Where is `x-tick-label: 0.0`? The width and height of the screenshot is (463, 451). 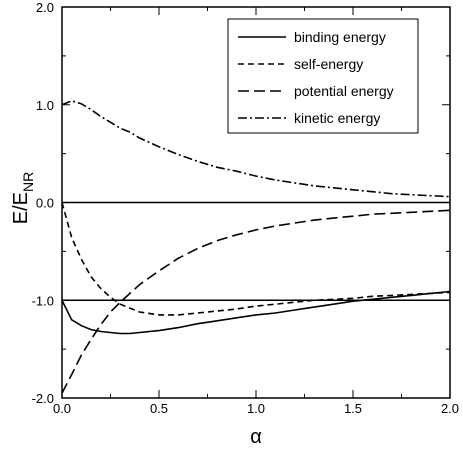 x-tick-label: 0.0 is located at coordinates (62, 408).